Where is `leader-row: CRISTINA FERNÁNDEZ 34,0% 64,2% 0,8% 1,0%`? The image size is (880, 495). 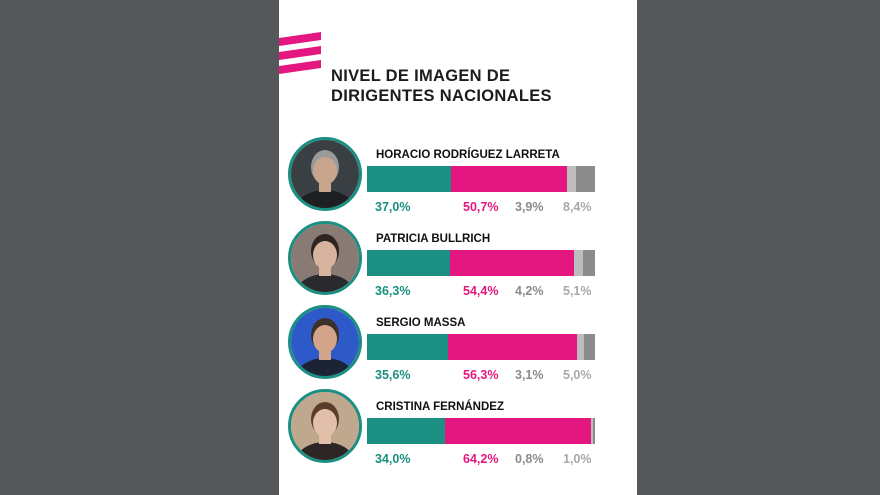
leader-row: CRISTINA FERNÁNDEZ 34,0% 64,2% 0,8% 1,0% is located at coordinates (458, 431).